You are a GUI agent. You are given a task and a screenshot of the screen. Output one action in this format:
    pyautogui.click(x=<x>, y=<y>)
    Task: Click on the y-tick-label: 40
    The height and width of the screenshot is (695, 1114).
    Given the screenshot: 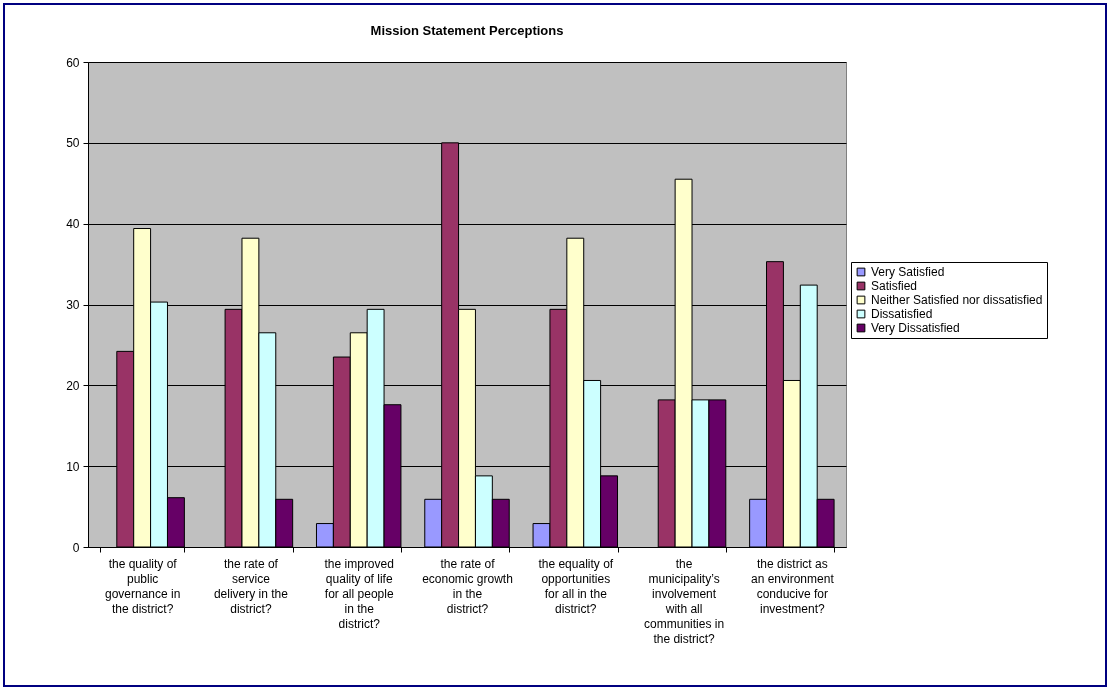 What is the action you would take?
    pyautogui.click(x=73, y=224)
    